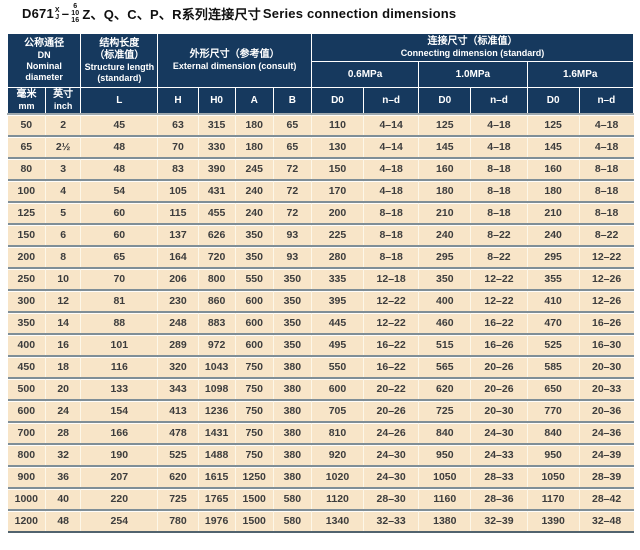  What do you see at coordinates (472, 41) in the screenshot?
I see `header-connecting-cn: 连接尺寸（标准值）` at bounding box center [472, 41].